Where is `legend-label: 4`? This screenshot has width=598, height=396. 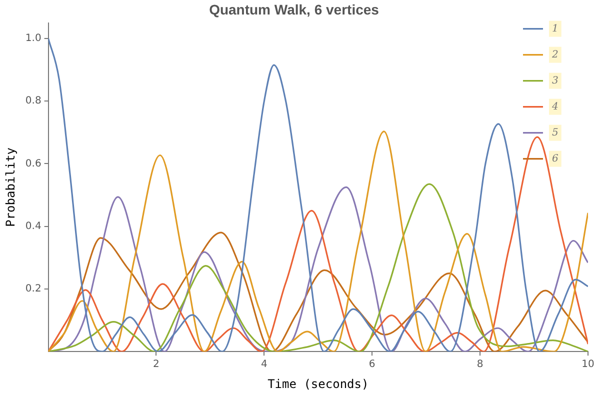 legend-label: 4 is located at coordinates (554, 106).